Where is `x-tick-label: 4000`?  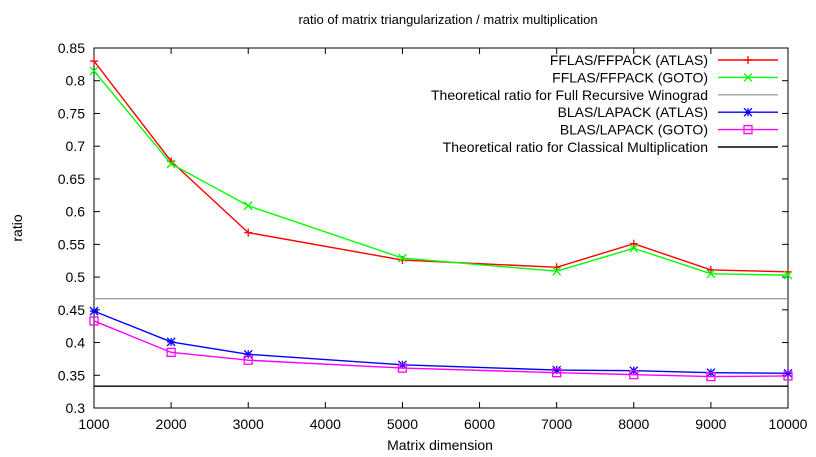
x-tick-label: 4000 is located at coordinates (325, 424).